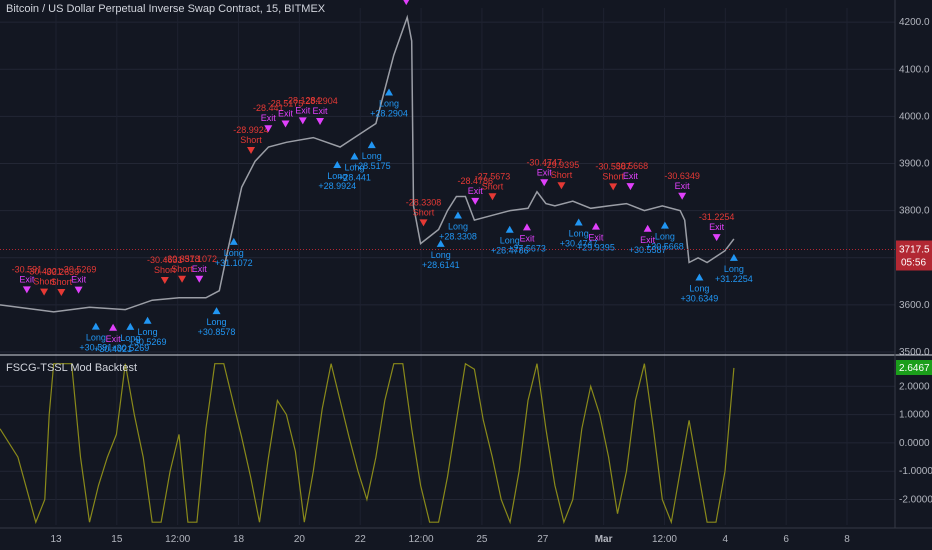  Describe the element at coordinates (579, 244) in the screenshot. I see `signal-value-label: +30.4747` at that location.